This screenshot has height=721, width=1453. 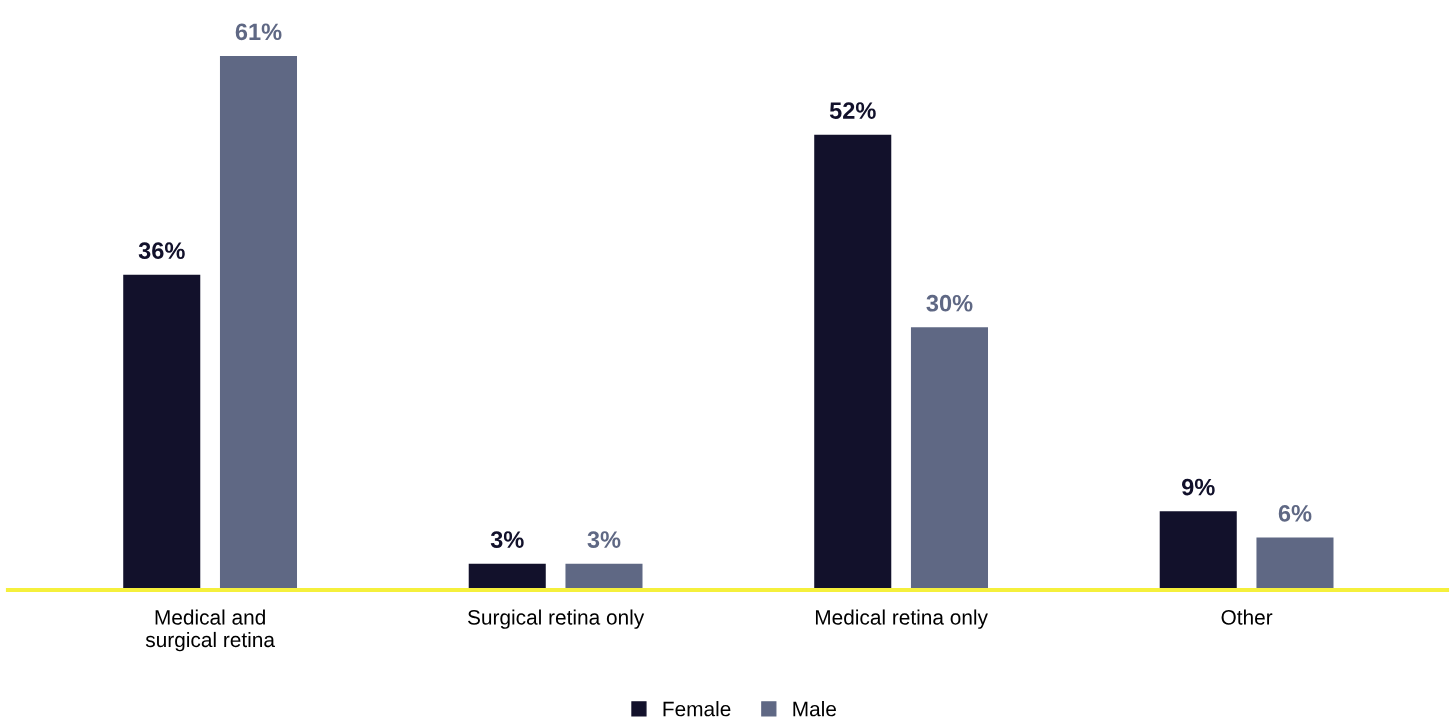 What do you see at coordinates (556, 619) in the screenshot?
I see `x-tick-label: Surgical retina only` at bounding box center [556, 619].